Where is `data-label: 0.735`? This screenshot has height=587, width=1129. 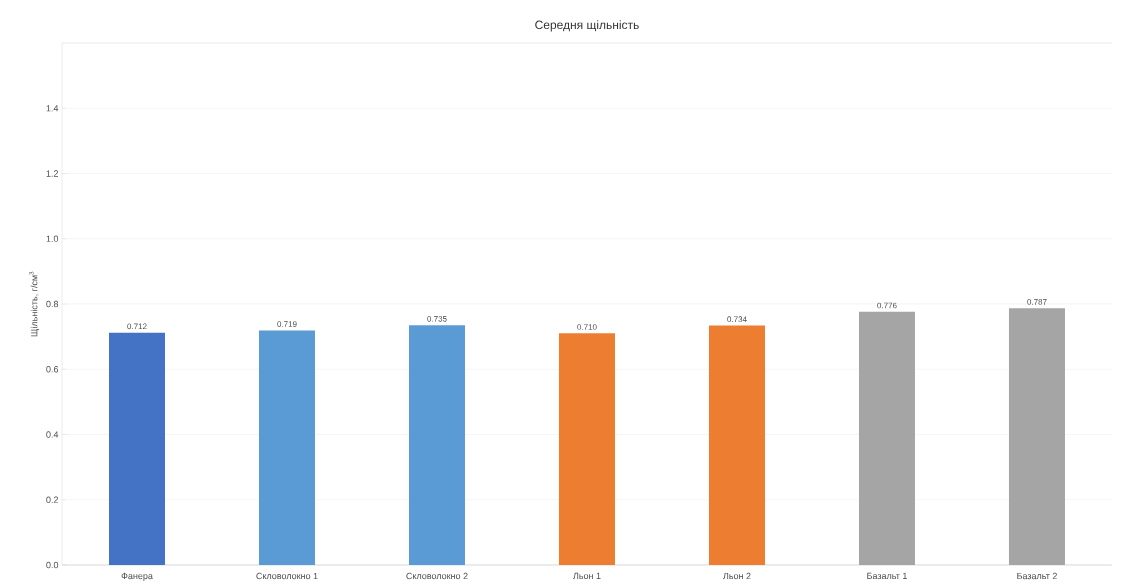
data-label: 0.735 is located at coordinates (437, 319).